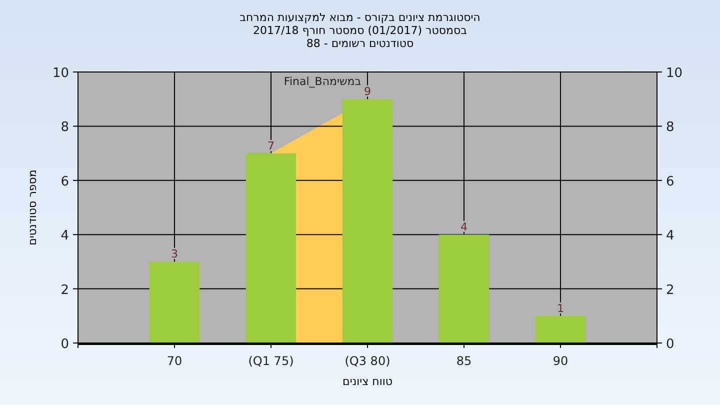  What do you see at coordinates (64, 344) in the screenshot?
I see `y-tick-label: 0` at bounding box center [64, 344].